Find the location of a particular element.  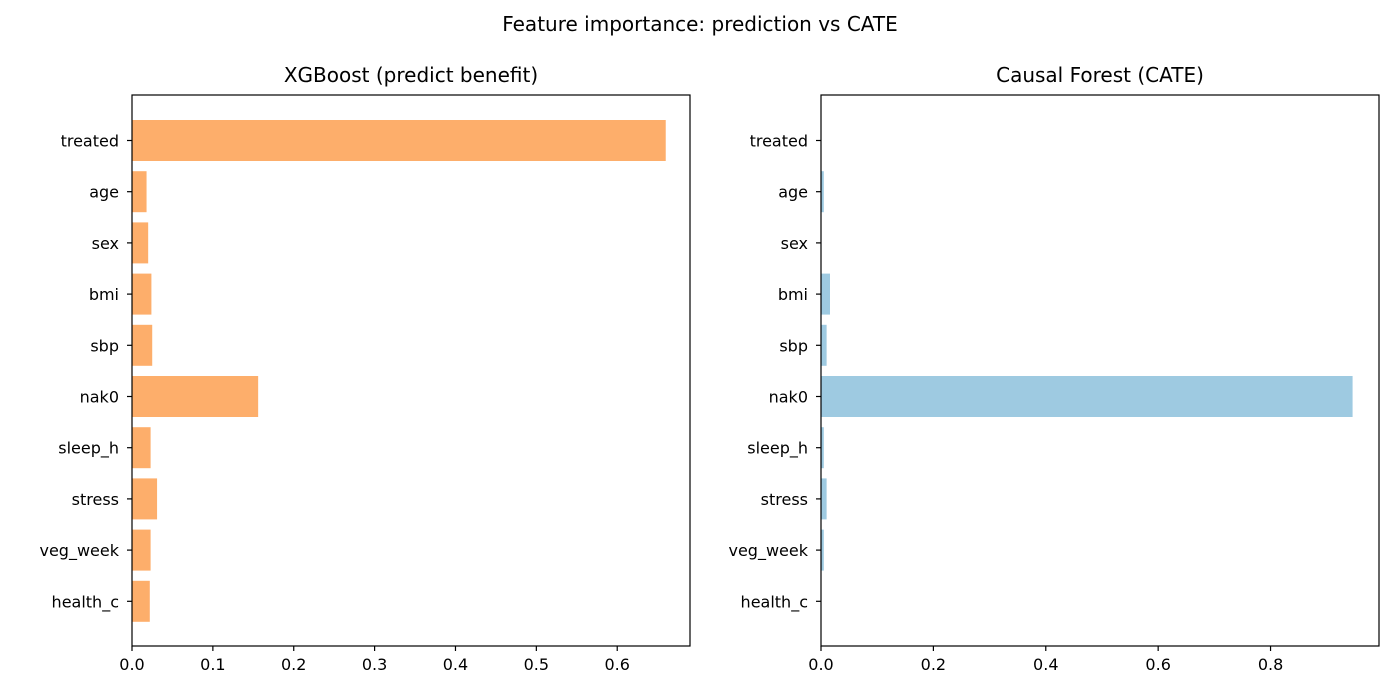

xgboost-xtick-label: 0.3 is located at coordinates (374, 664).